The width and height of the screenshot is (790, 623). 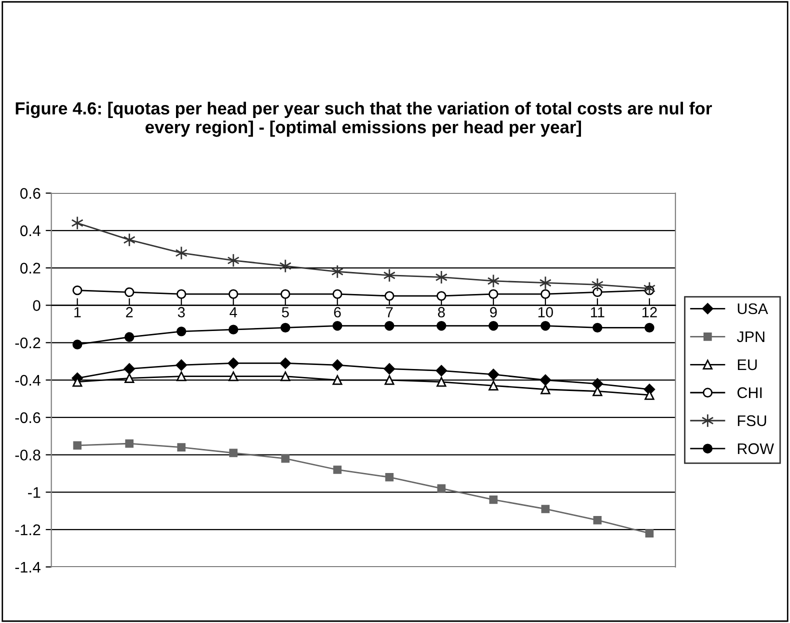 I want to click on y-tick-label: -0.8, so click(x=27, y=455).